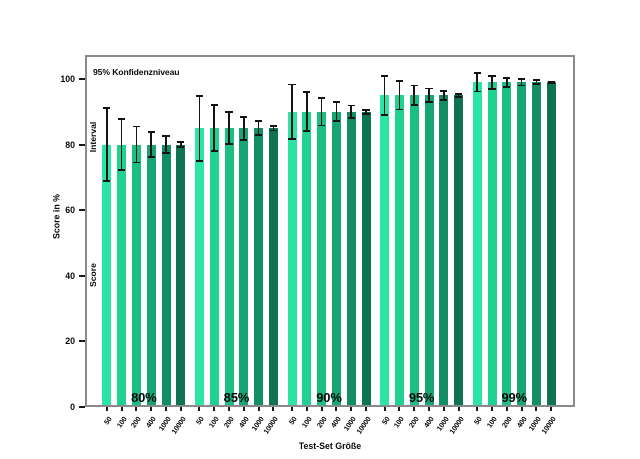 The height and width of the screenshot is (459, 640). I want to click on group-label: 95%, so click(421, 397).